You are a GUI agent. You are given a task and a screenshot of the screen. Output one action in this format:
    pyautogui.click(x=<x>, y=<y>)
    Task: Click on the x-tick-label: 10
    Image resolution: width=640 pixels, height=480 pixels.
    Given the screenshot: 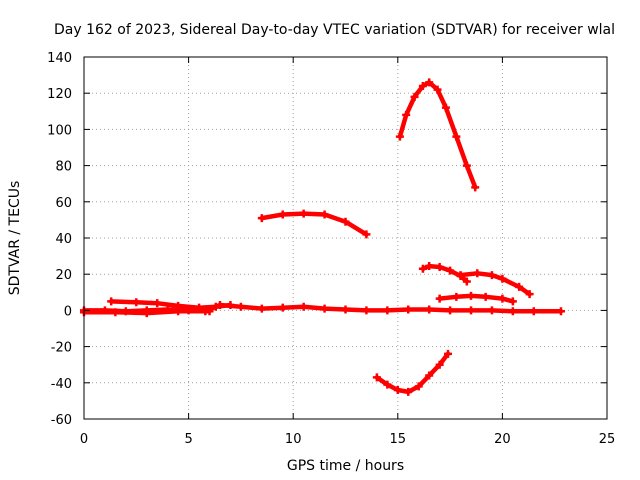 What is the action you would take?
    pyautogui.click(x=293, y=439)
    